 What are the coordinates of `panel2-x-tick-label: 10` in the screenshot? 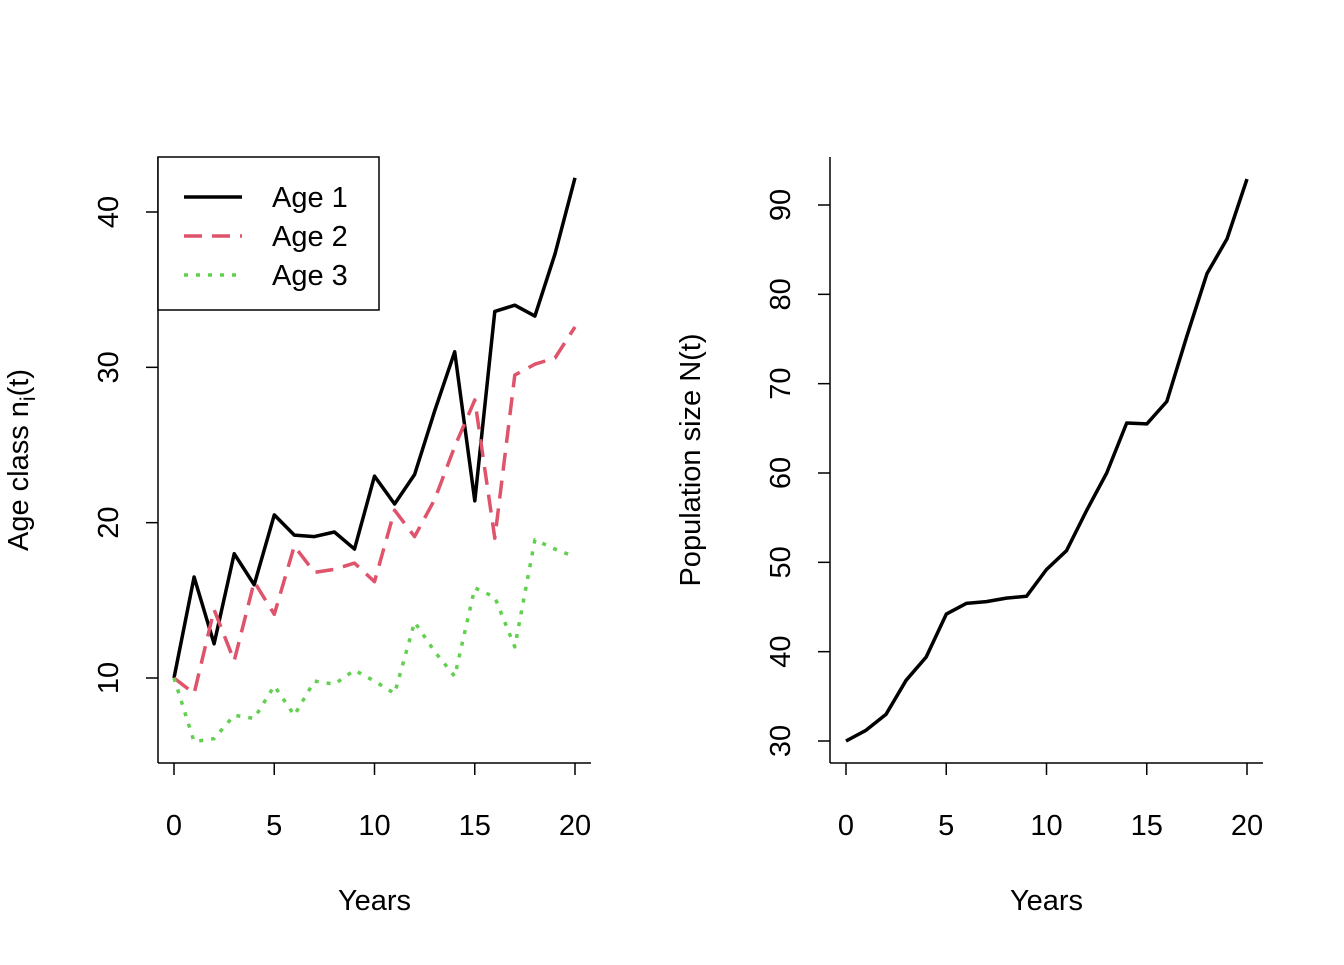 It's located at (1046, 826).